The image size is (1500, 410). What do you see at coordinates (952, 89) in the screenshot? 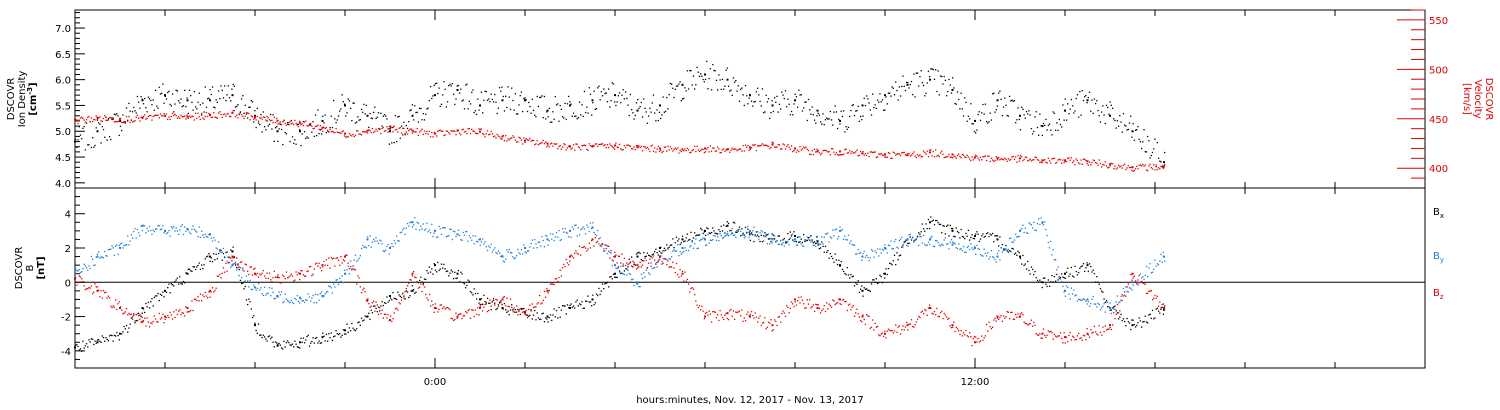
I see `density-series-point` at bounding box center [952, 89].